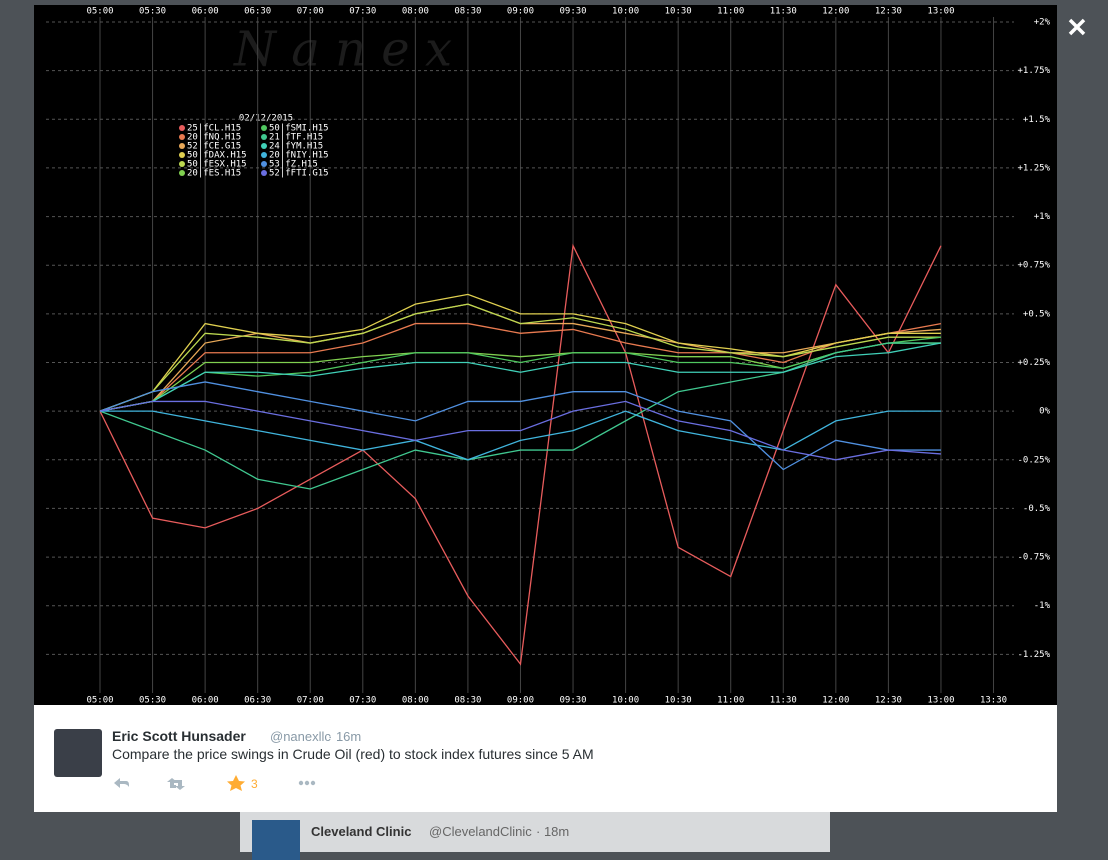 The width and height of the screenshot is (1108, 860). What do you see at coordinates (1033, 168) in the screenshot?
I see `y-tick-label: +1.25%` at bounding box center [1033, 168].